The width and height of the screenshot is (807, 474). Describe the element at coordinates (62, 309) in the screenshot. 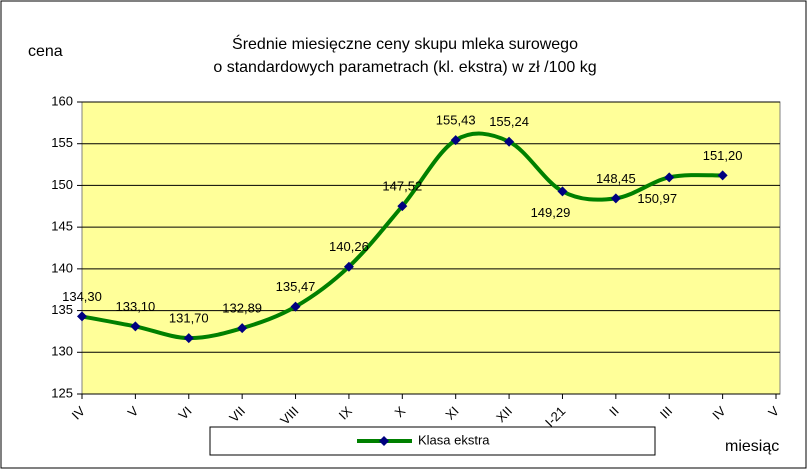

I see `y-tick-label: 135` at that location.